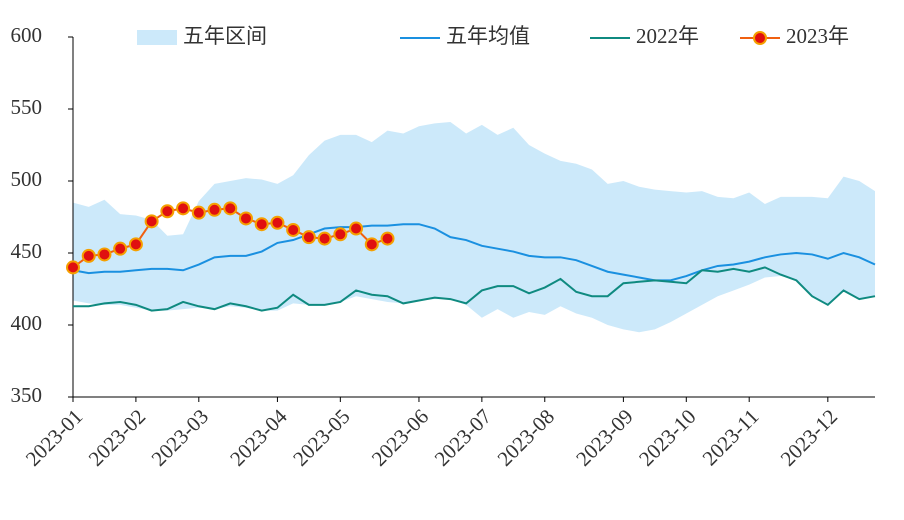 The height and width of the screenshot is (520, 904). What do you see at coordinates (27, 323) in the screenshot?
I see `y-tick-label: 400` at bounding box center [27, 323].